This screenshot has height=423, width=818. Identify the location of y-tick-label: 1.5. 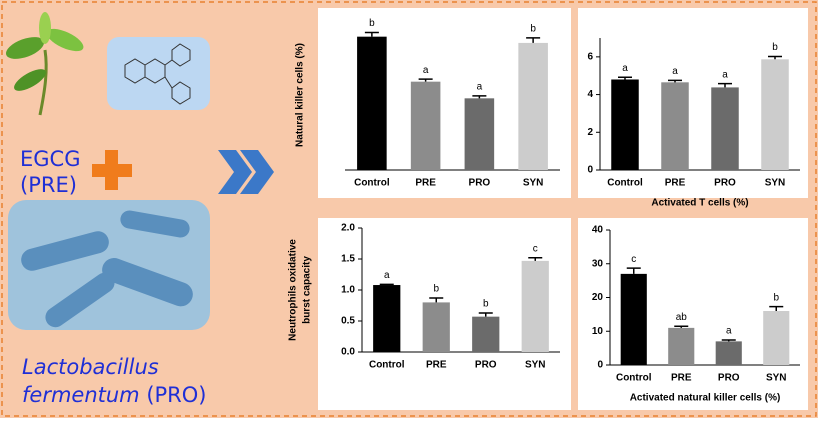
(348, 259).